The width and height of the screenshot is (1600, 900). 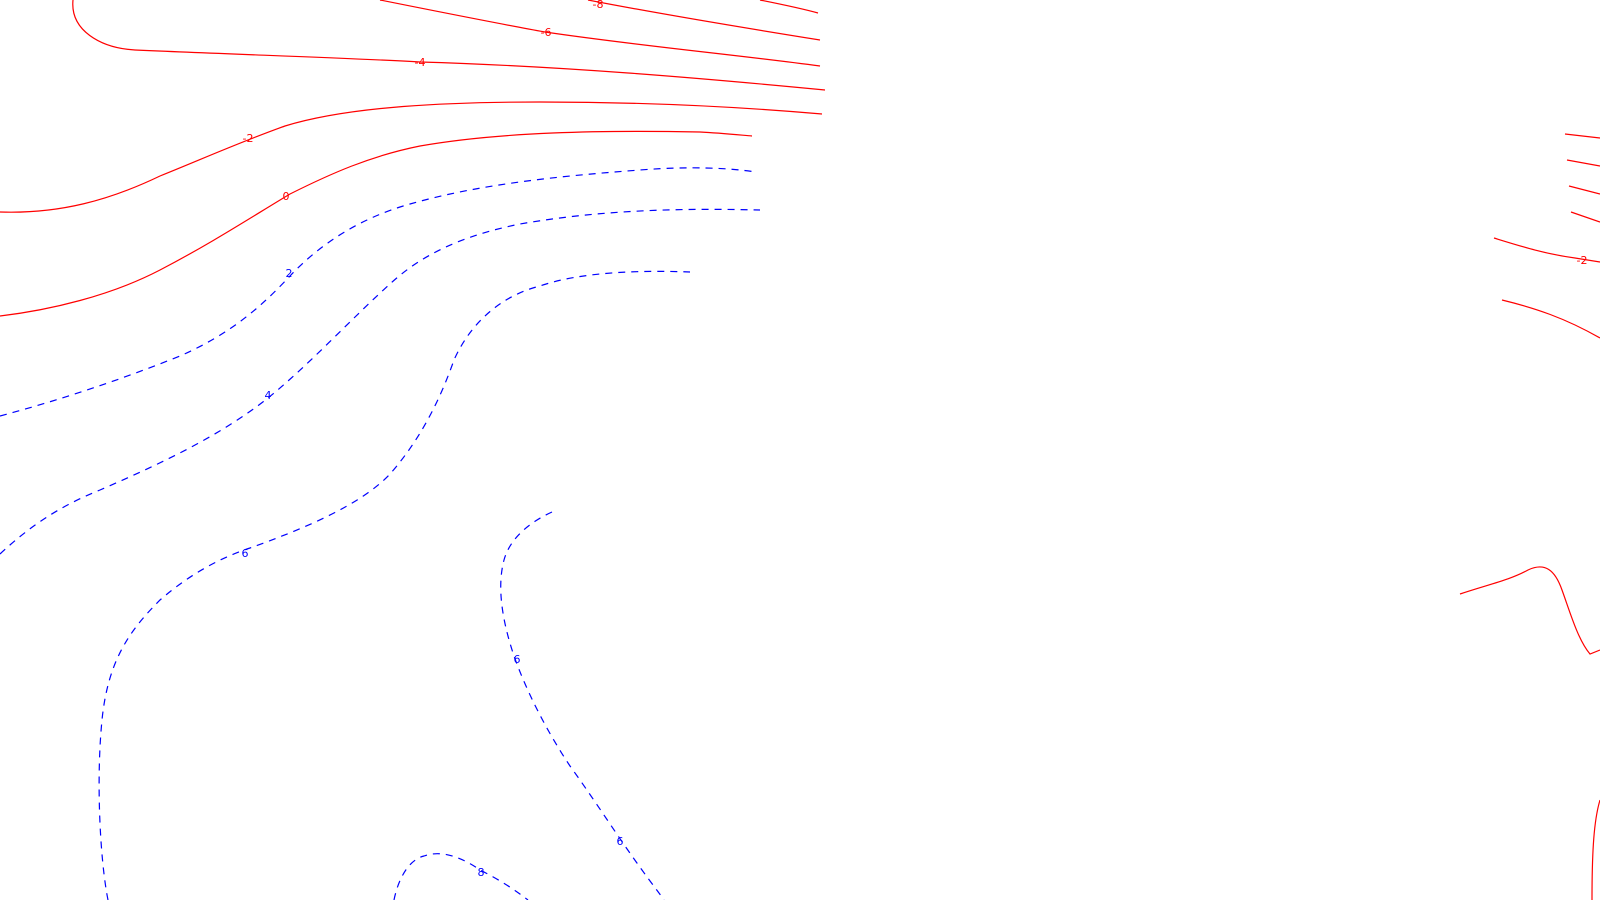 What do you see at coordinates (268, 395) in the screenshot?
I see `contour-label: 4` at bounding box center [268, 395].